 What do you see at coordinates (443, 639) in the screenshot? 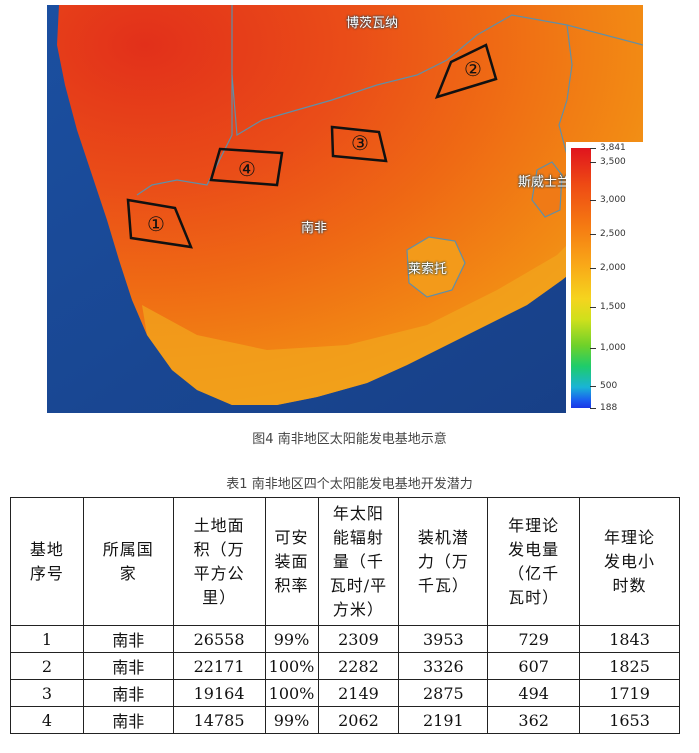
I see `cell: 3953` at bounding box center [443, 639].